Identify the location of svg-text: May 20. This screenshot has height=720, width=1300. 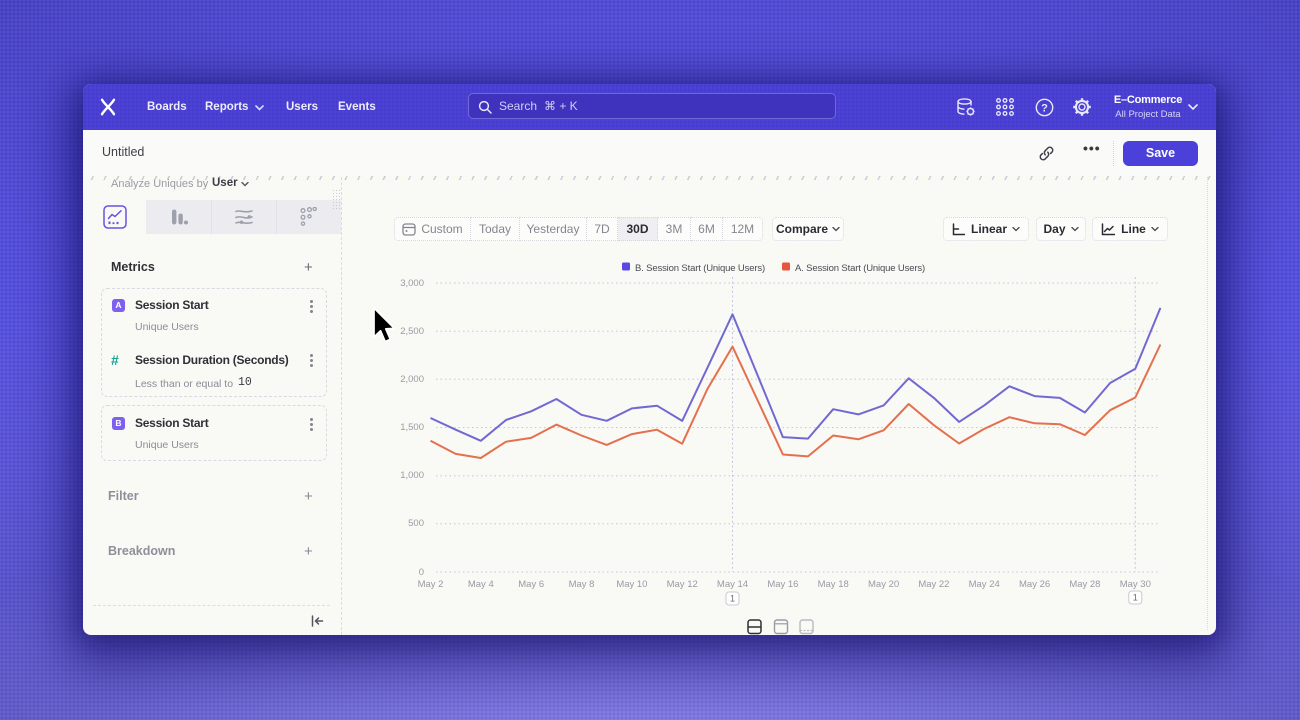
(883, 584).